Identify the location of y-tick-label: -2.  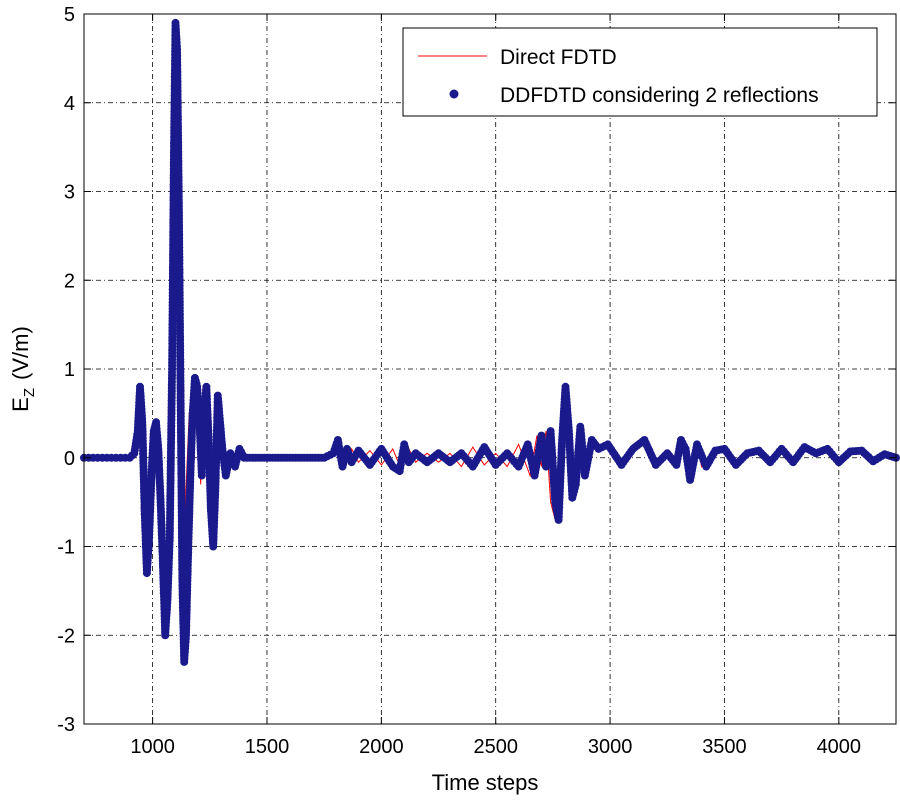
(66, 636).